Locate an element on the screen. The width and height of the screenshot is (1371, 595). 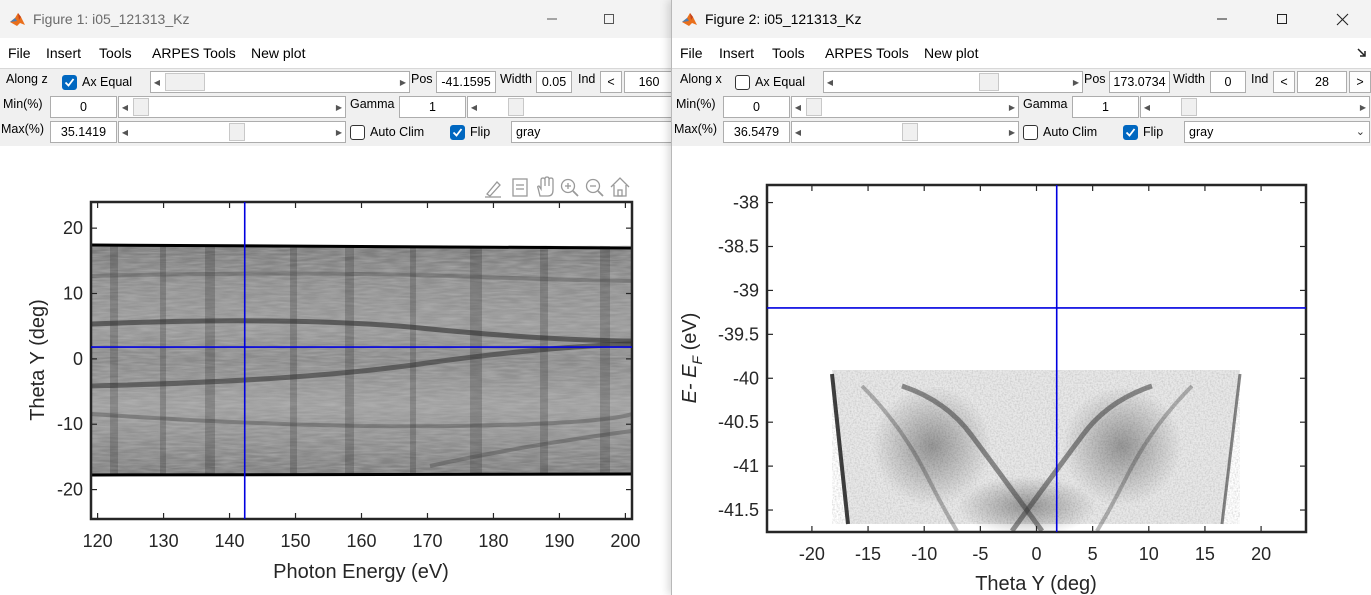
restore-view-icon is located at coordinates (620, 187).